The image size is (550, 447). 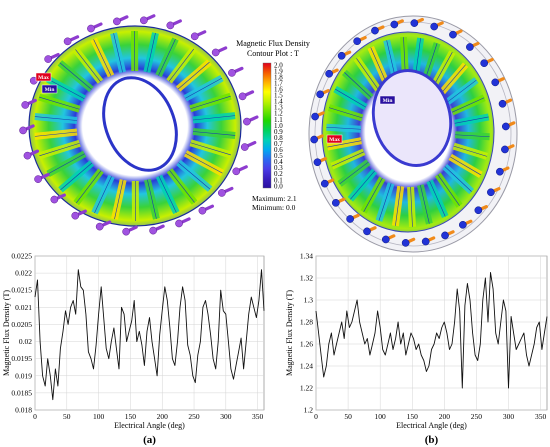 What do you see at coordinates (163, 416) in the screenshot?
I see `x-tick-label: 200` at bounding box center [163, 416].